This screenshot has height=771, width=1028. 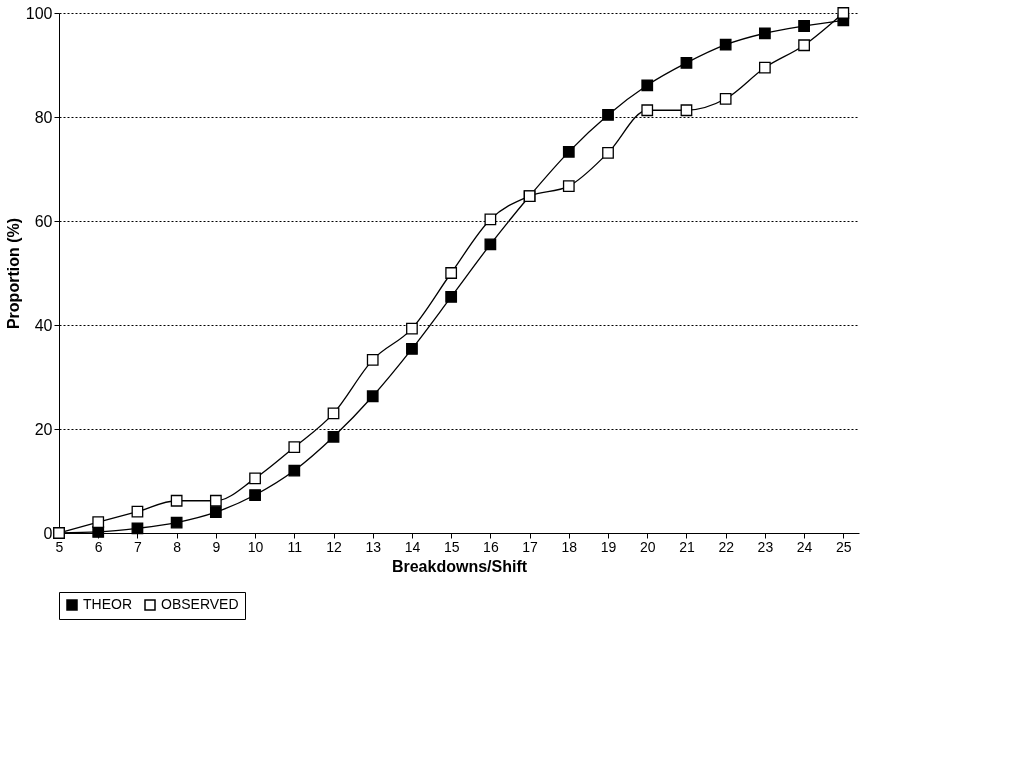 What do you see at coordinates (48, 533) in the screenshot?
I see `y-tick-label: 0` at bounding box center [48, 533].